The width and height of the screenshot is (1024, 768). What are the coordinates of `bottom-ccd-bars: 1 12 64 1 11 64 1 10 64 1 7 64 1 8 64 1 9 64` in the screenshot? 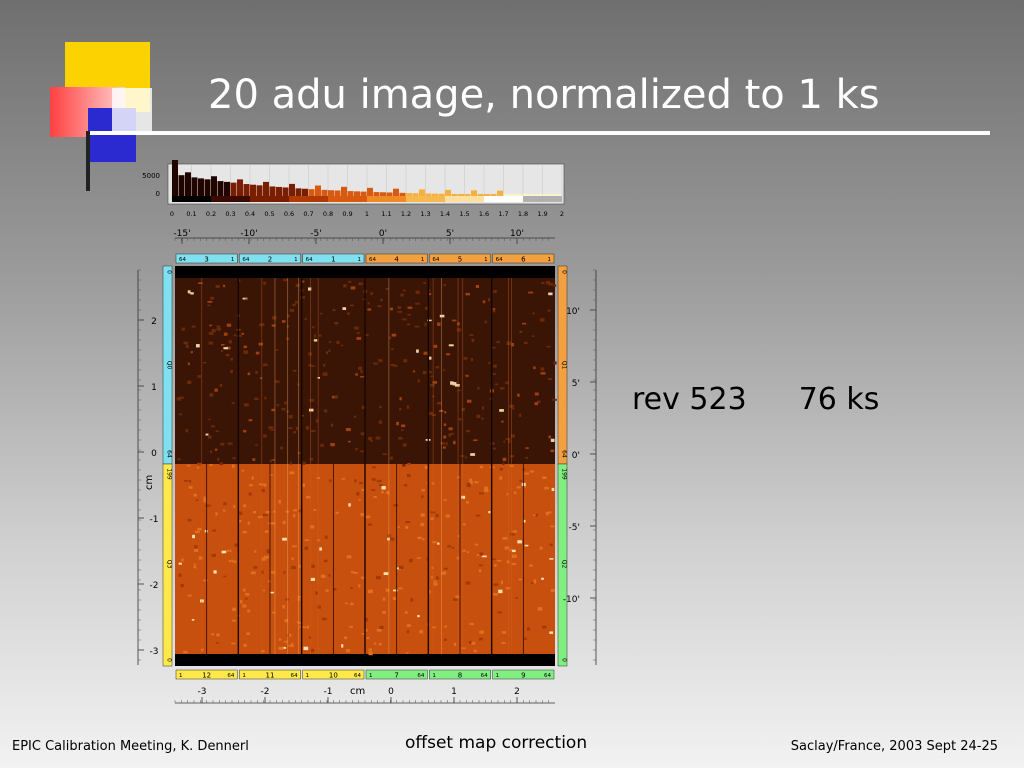 It's located at (365, 674).